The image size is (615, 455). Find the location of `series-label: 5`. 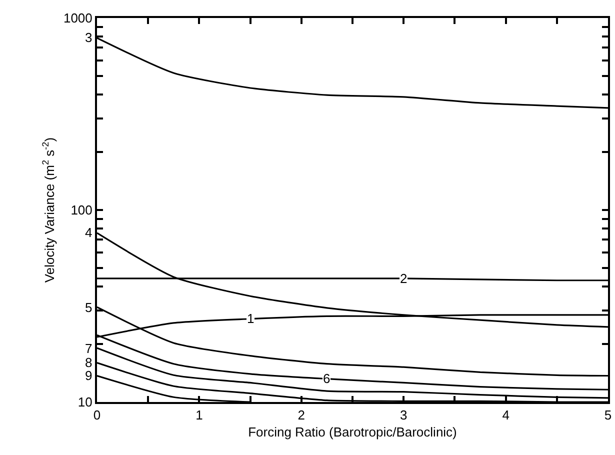

series-label: 5 is located at coordinates (88, 307).